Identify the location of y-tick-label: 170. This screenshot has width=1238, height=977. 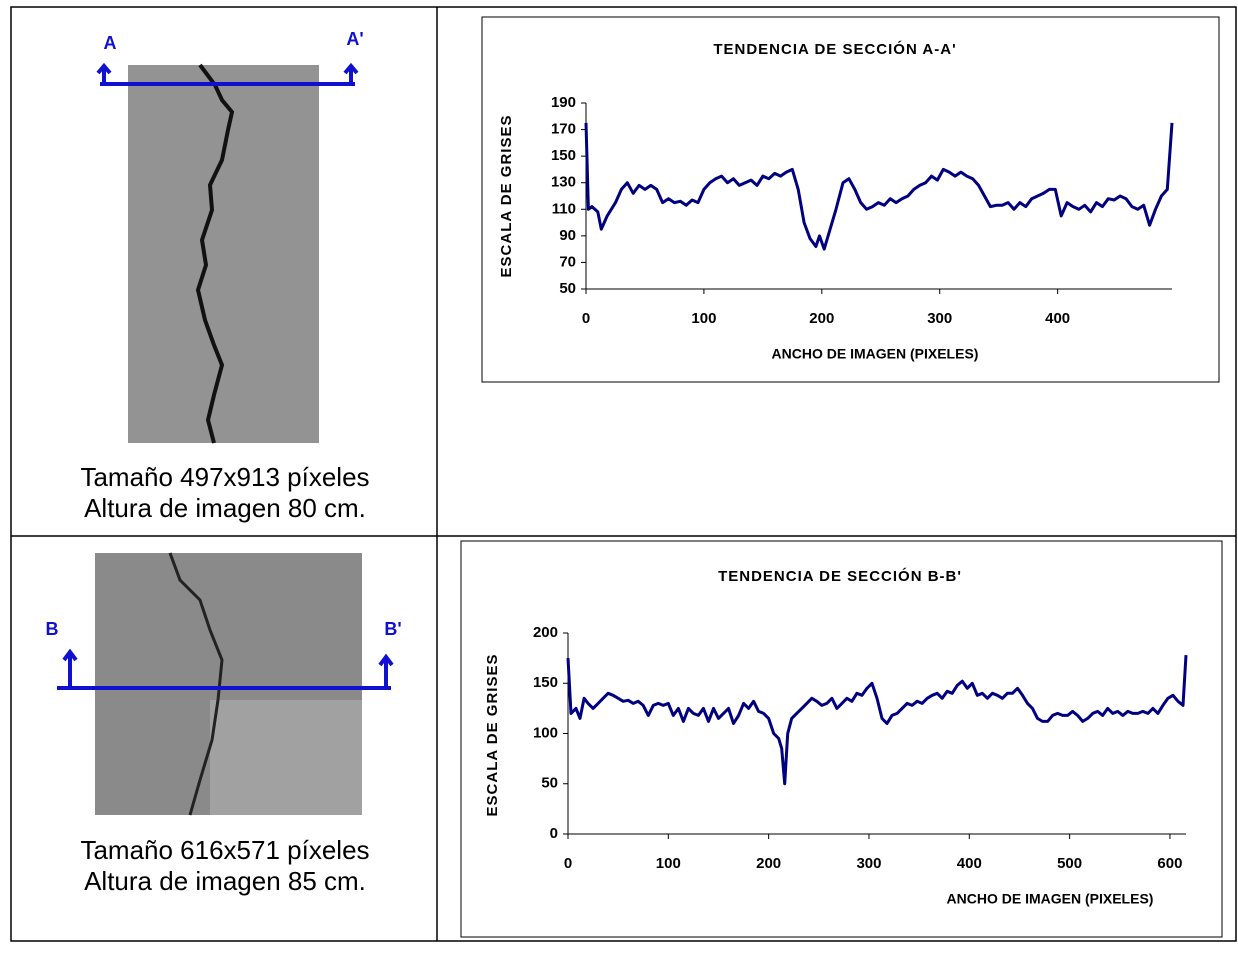
(563, 129).